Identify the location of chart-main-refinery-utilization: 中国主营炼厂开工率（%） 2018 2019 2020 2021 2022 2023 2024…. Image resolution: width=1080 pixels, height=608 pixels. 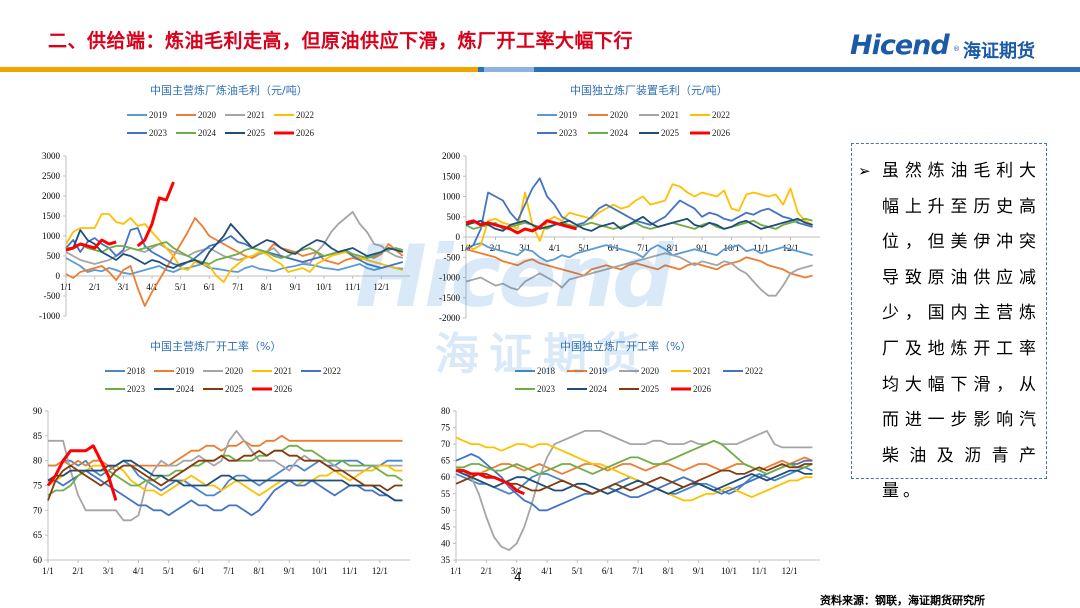
(221, 457).